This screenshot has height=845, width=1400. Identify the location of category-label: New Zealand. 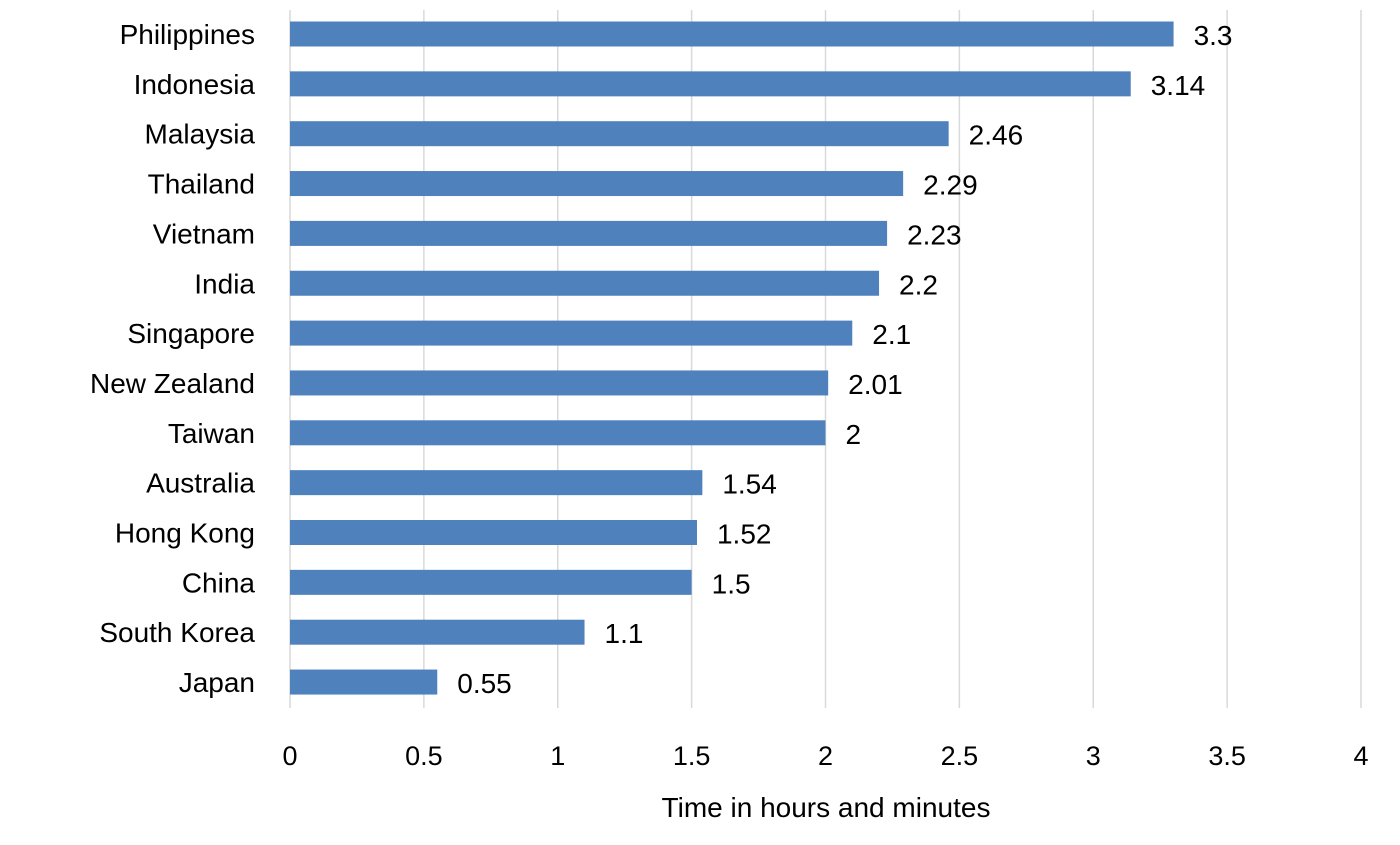
(172, 383).